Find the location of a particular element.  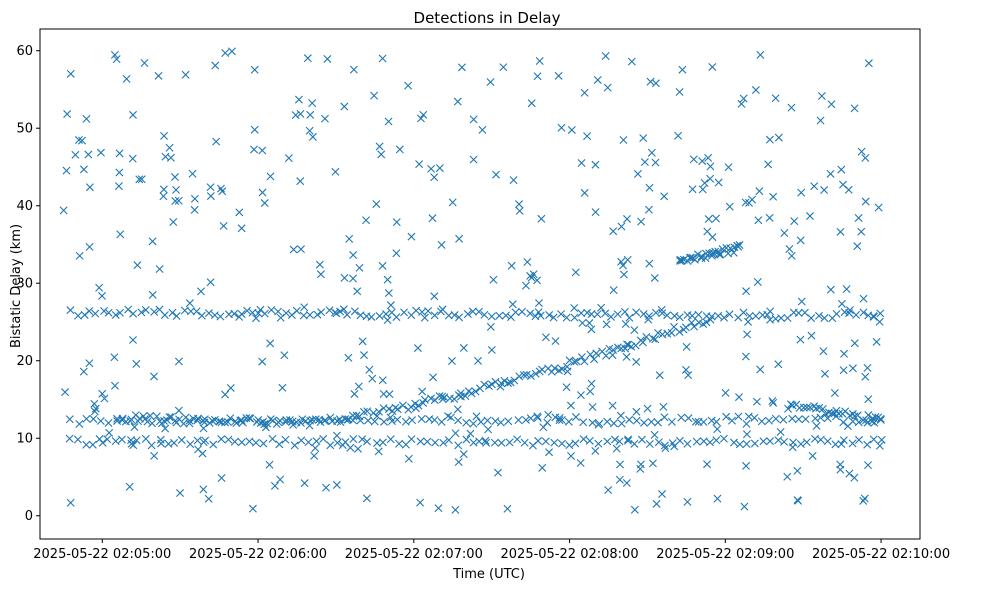

y-tick-label: 0 is located at coordinates (29, 516).